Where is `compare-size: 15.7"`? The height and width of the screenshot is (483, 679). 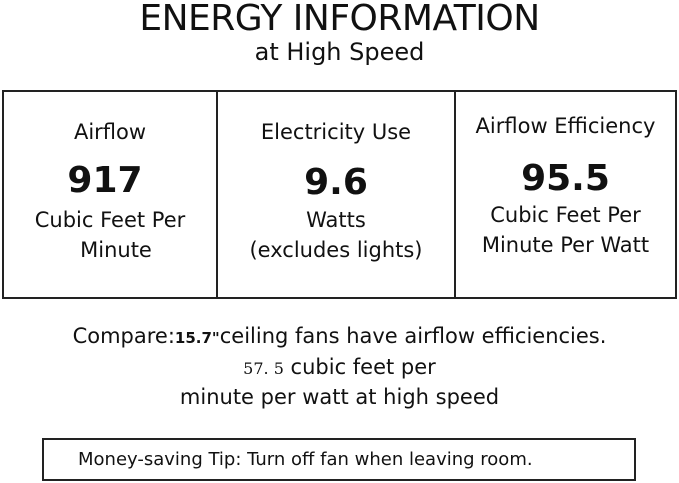 compare-size: 15.7" is located at coordinates (197, 338).